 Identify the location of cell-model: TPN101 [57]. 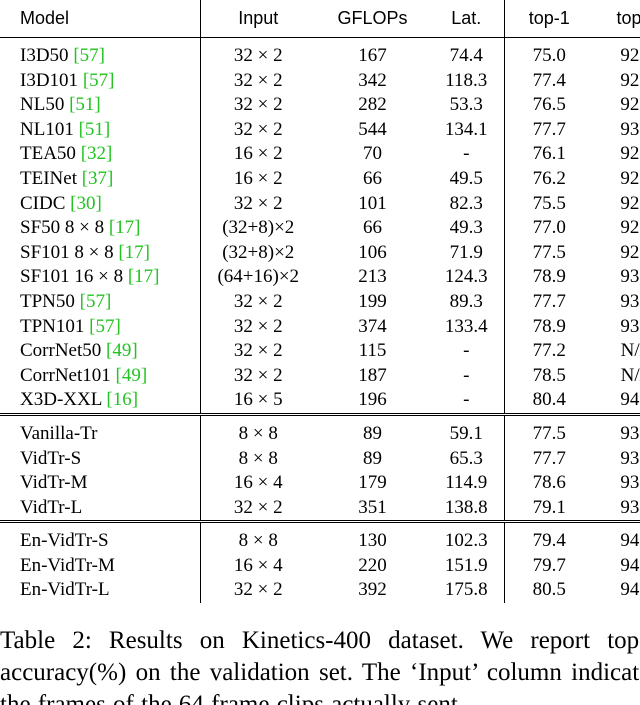
(100, 327).